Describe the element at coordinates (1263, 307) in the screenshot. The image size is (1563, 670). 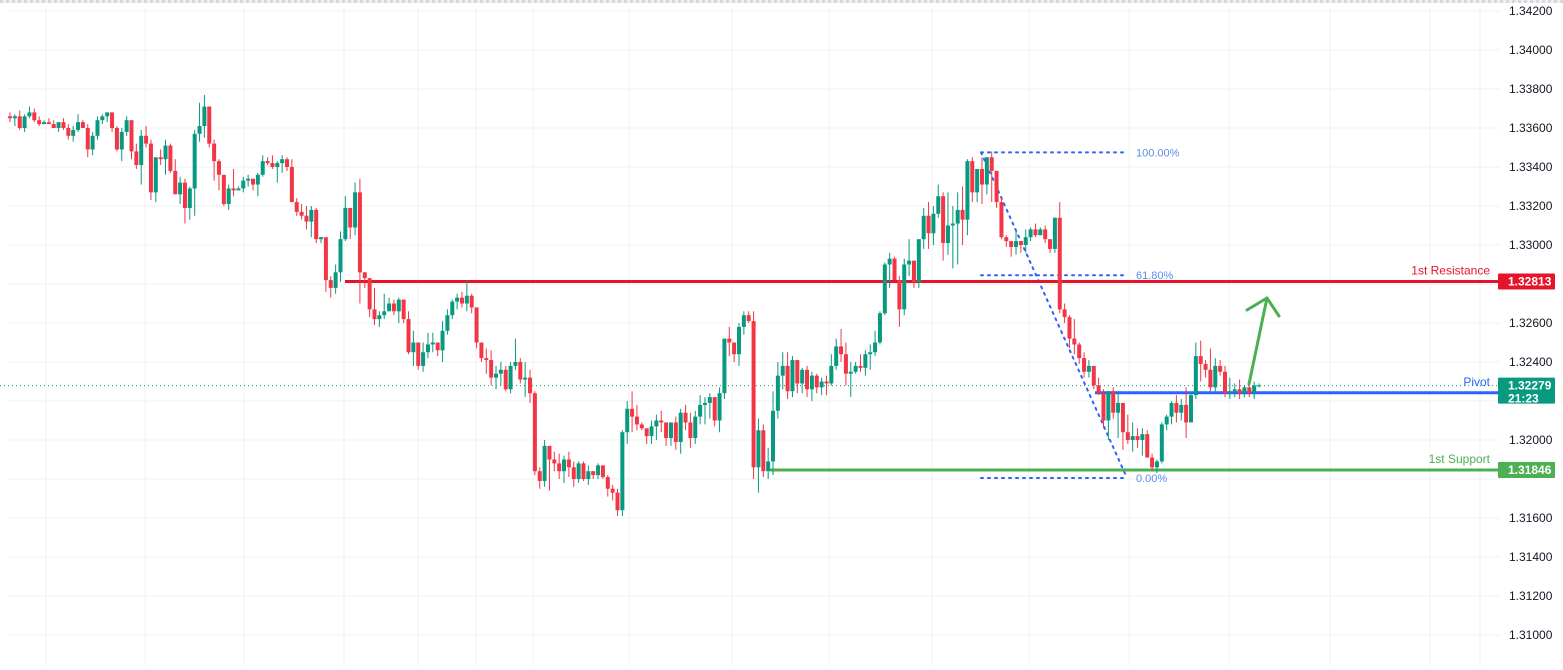
I see `arrow-head-icon` at that location.